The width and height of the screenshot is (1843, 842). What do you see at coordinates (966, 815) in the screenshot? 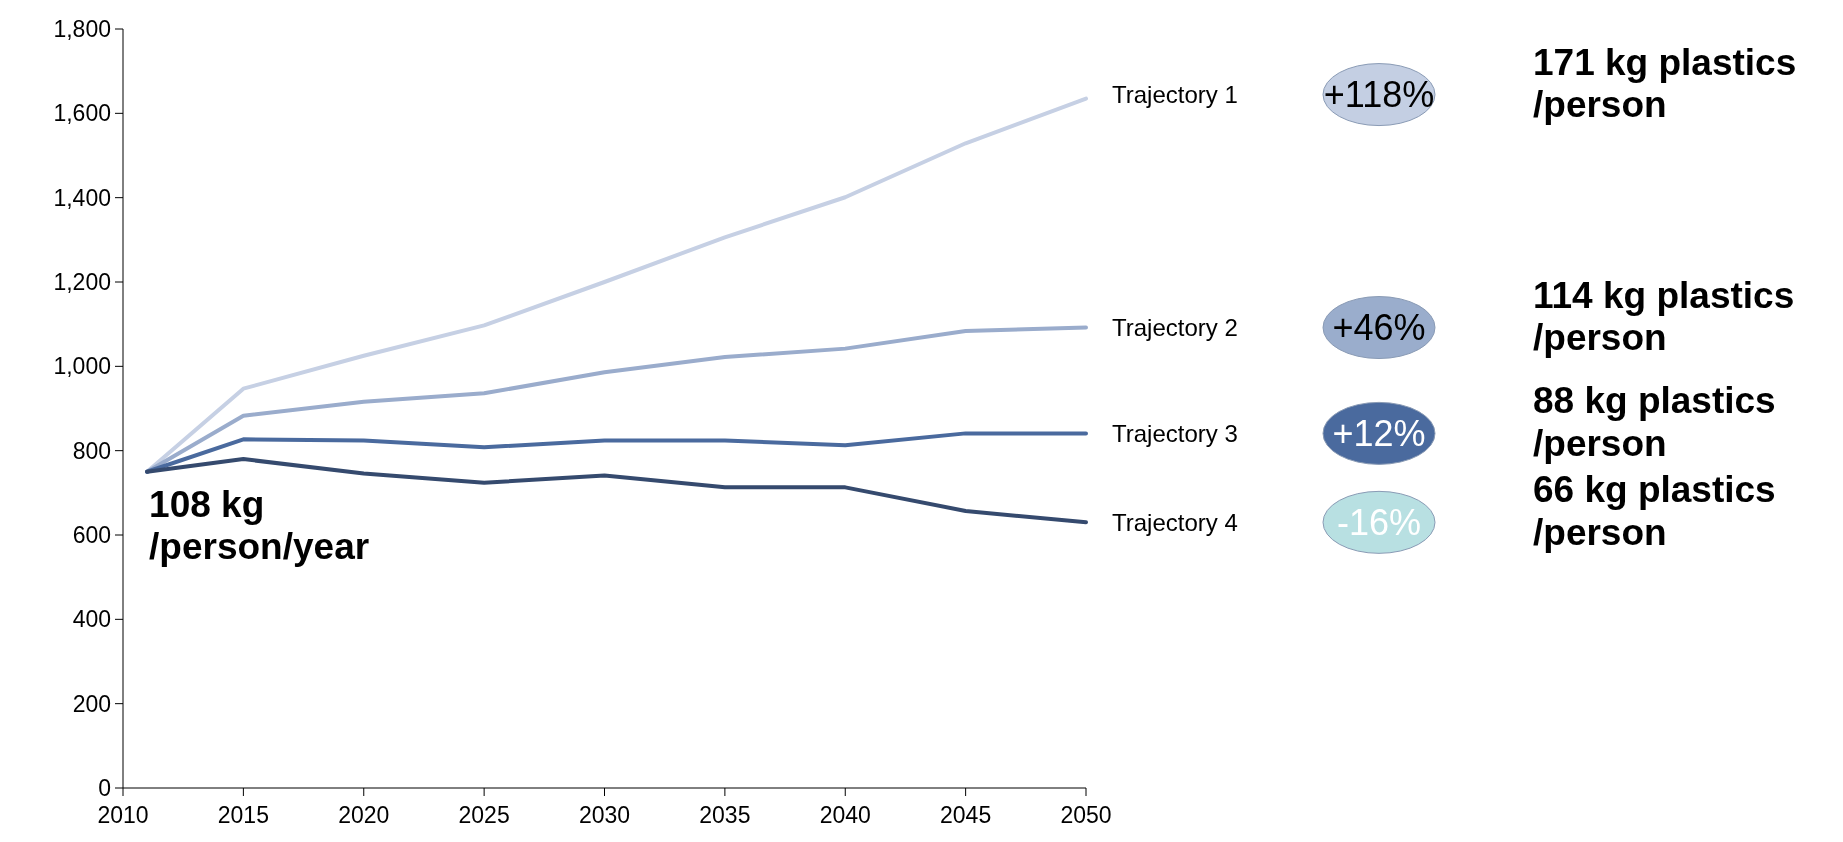
I see `x-tick-label: 2045` at bounding box center [966, 815].